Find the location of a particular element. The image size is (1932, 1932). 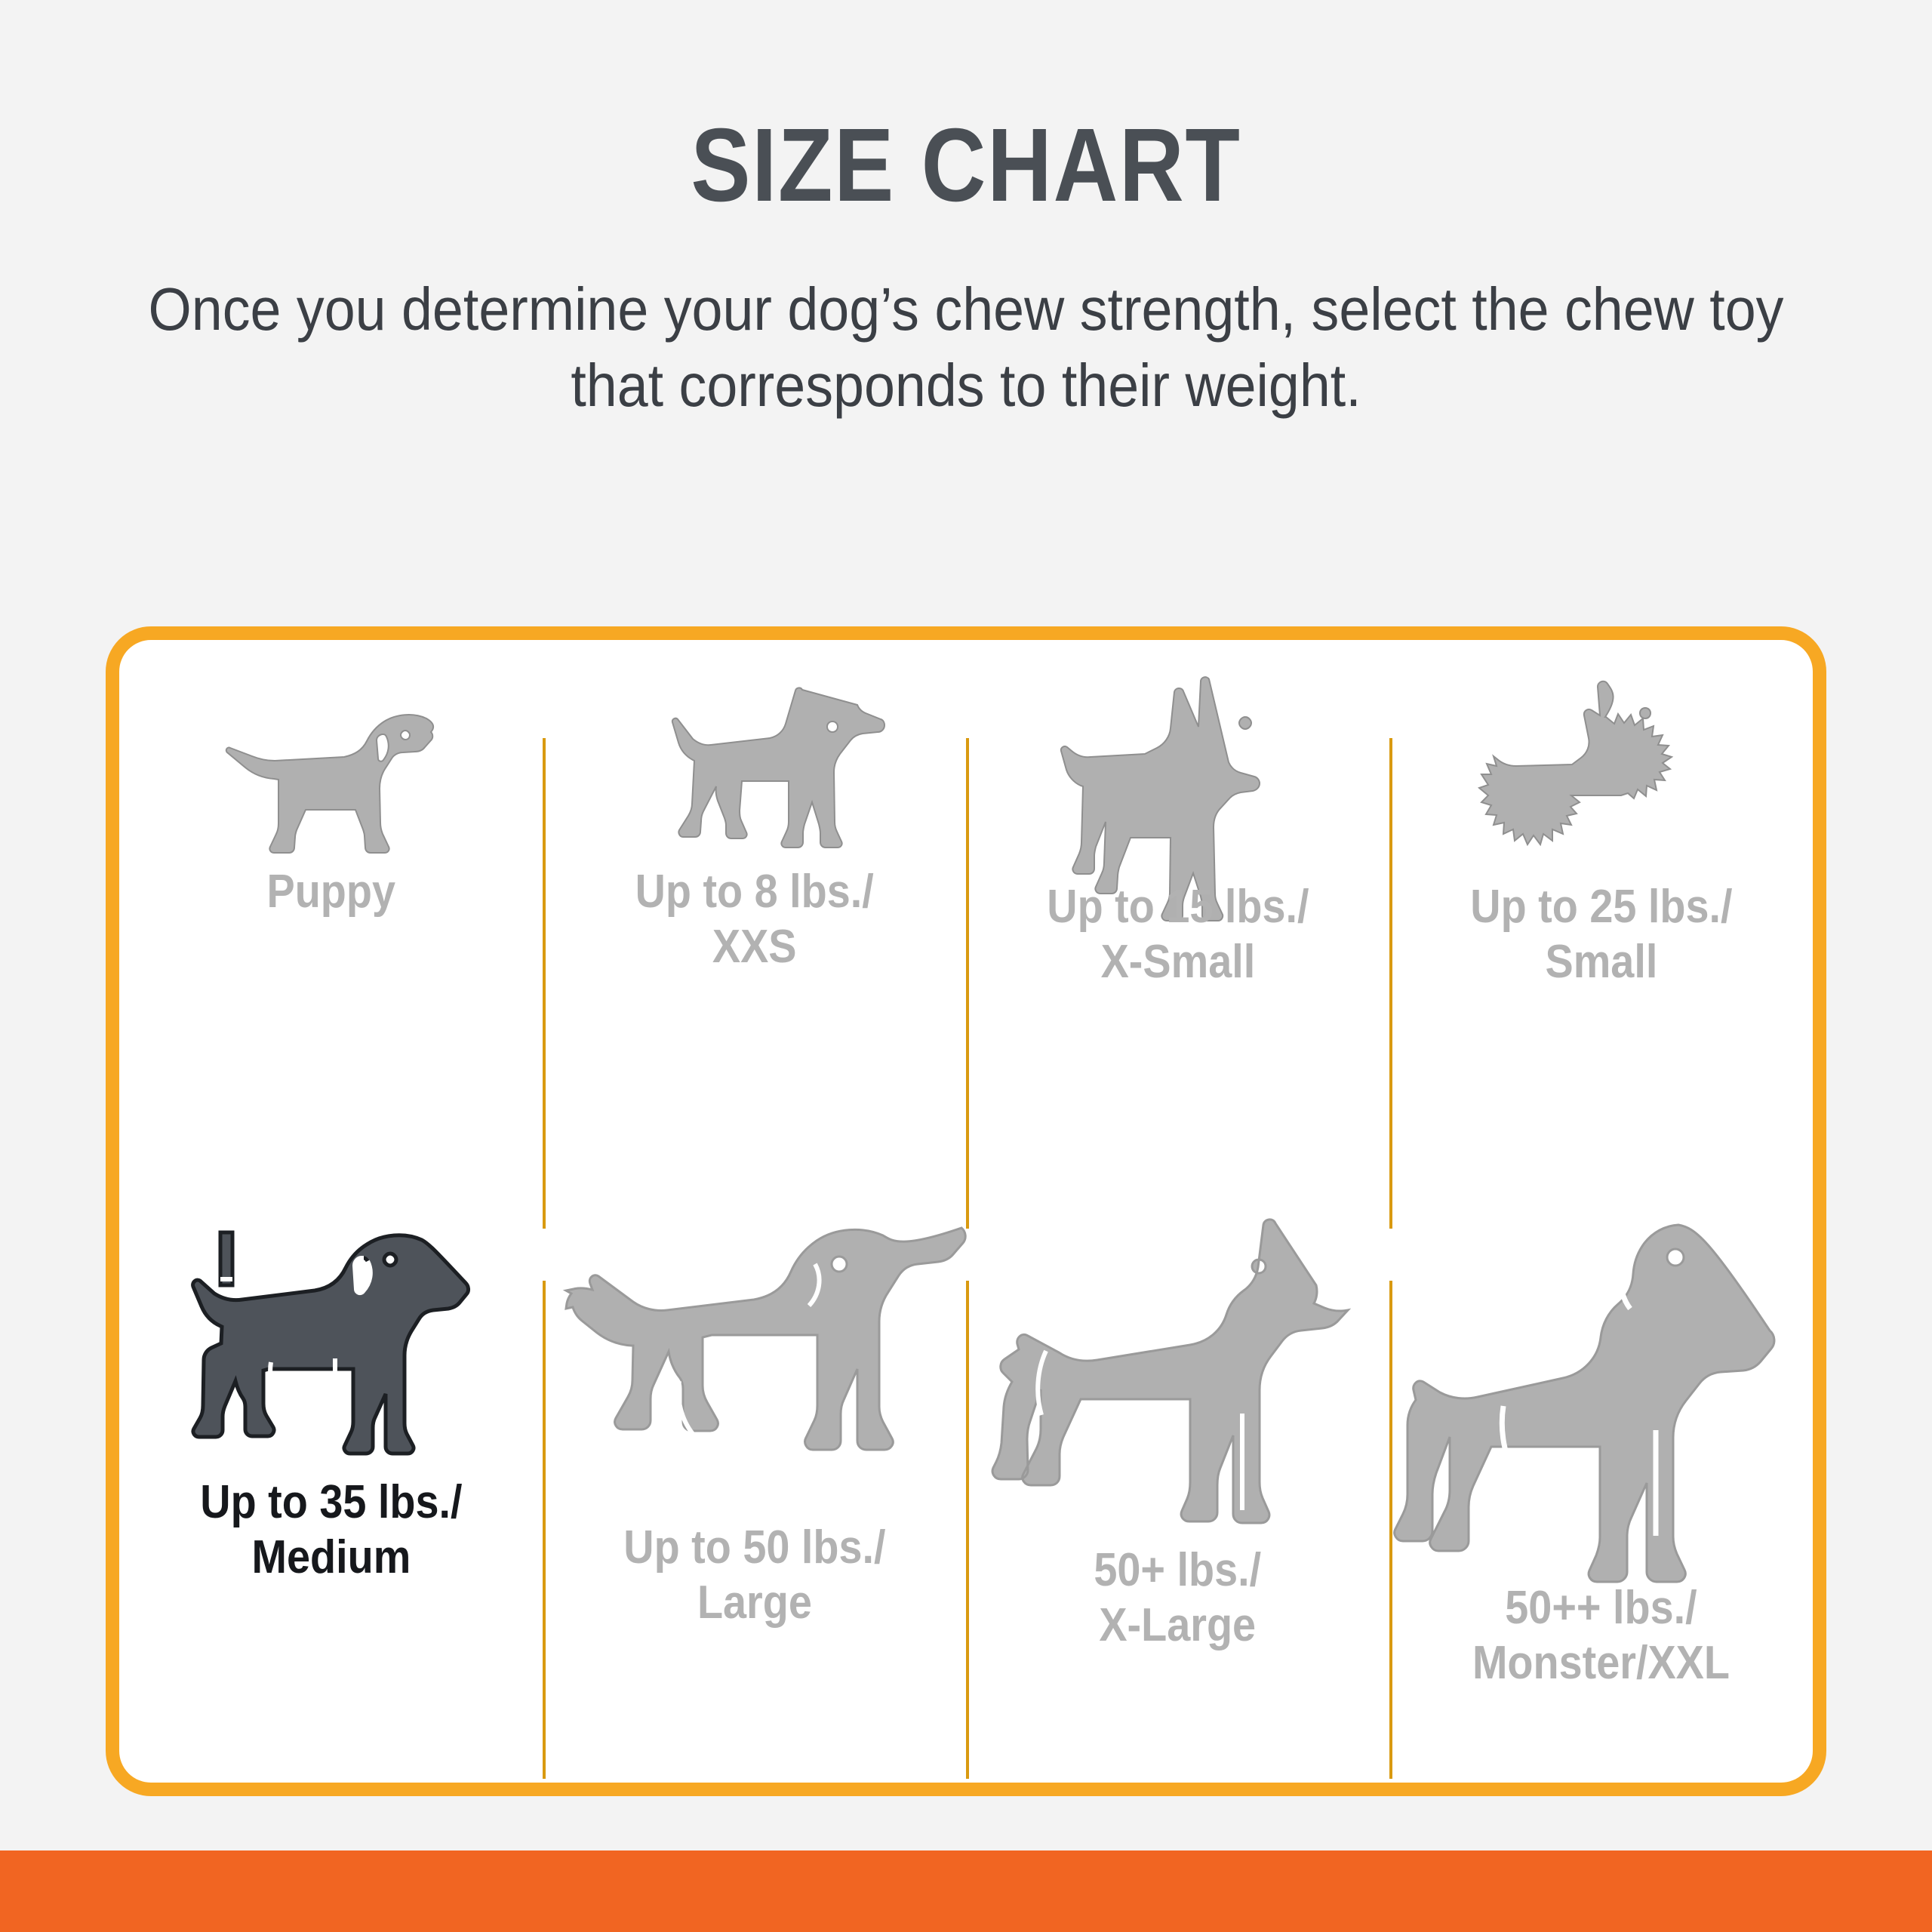

great-dane-dog-icon is located at coordinates (1601, 1401).